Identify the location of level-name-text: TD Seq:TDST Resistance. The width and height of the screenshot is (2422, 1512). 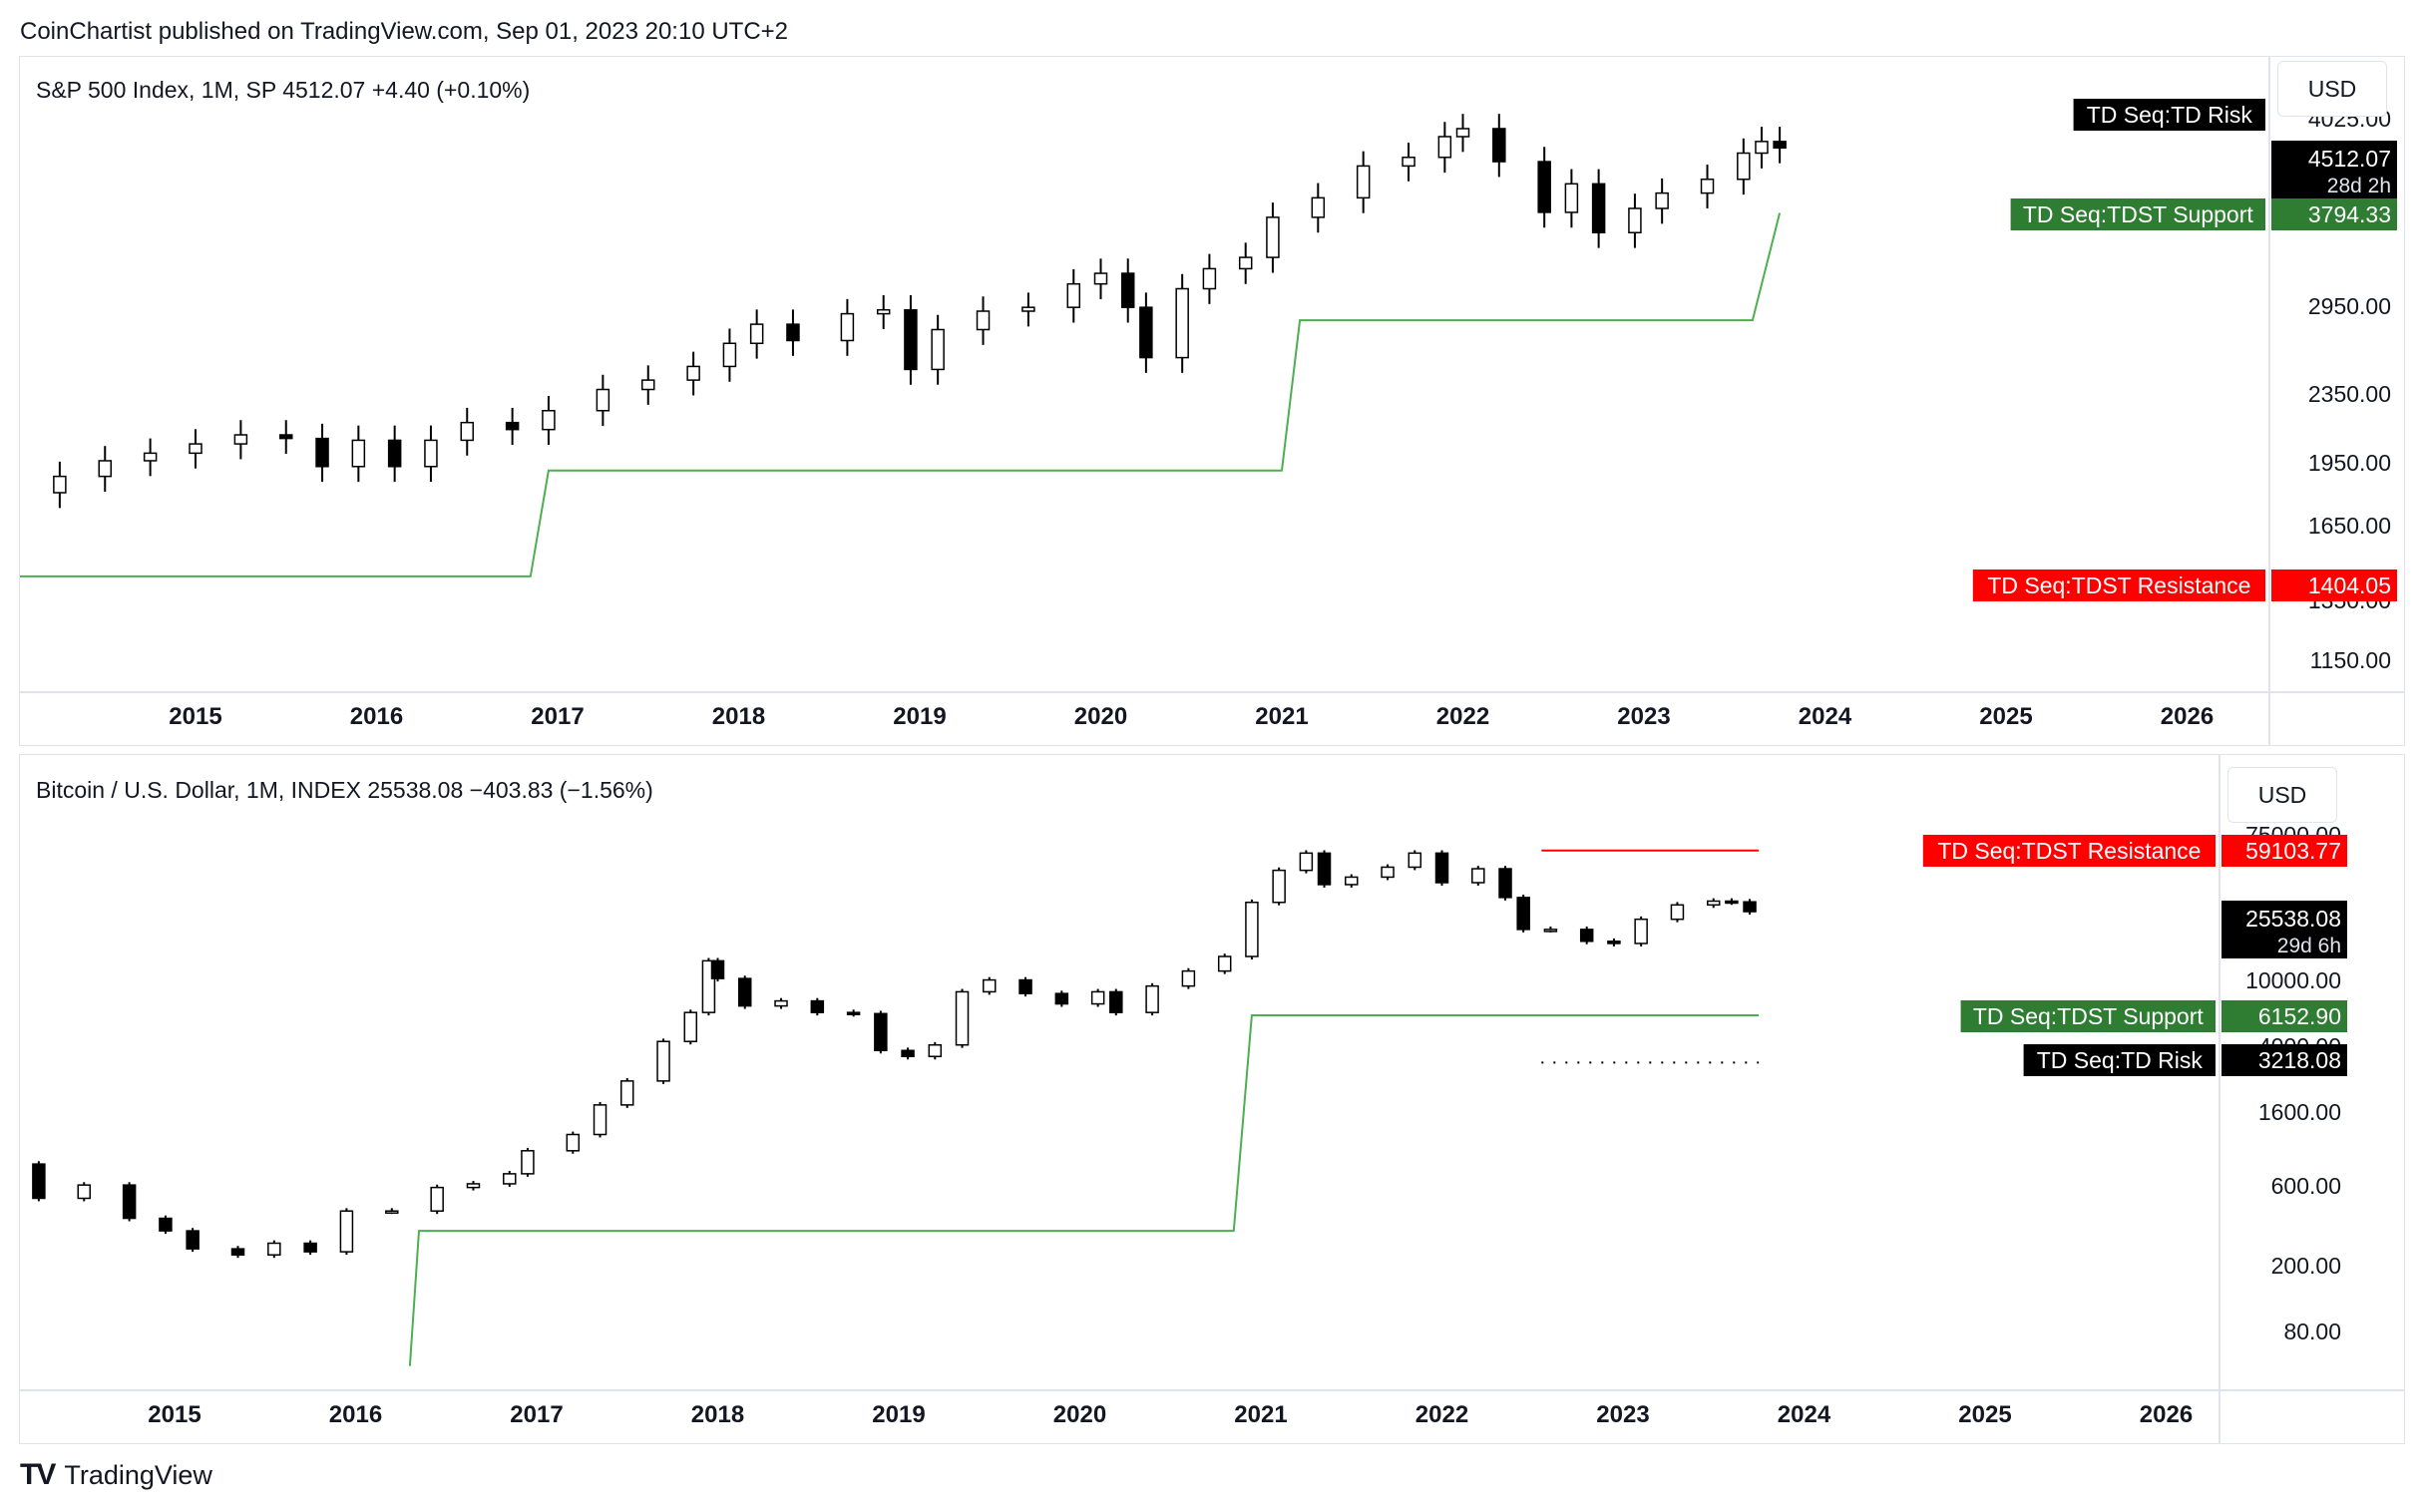
(2118, 585).